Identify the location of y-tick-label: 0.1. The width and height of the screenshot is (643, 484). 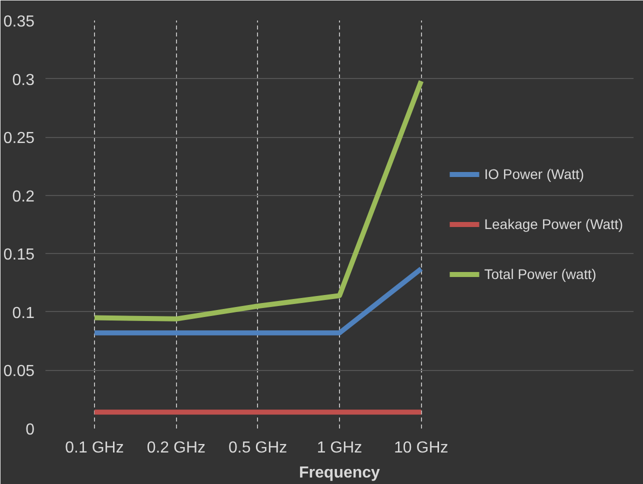
(23, 313).